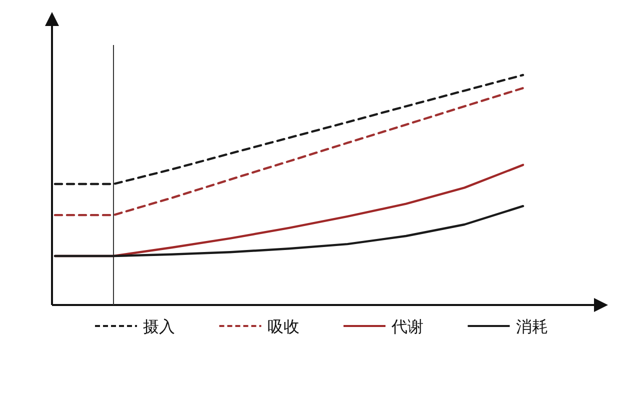 The image size is (640, 396). Describe the element at coordinates (283, 326) in the screenshot. I see `legend-label: 吸收` at that location.